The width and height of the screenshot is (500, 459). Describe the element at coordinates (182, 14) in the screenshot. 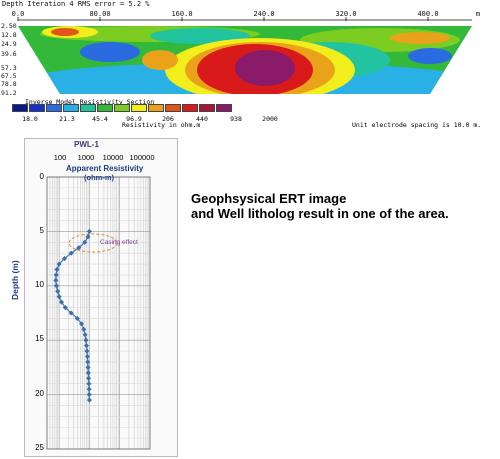

I see `ert-x-tick: 160.0` at that location.